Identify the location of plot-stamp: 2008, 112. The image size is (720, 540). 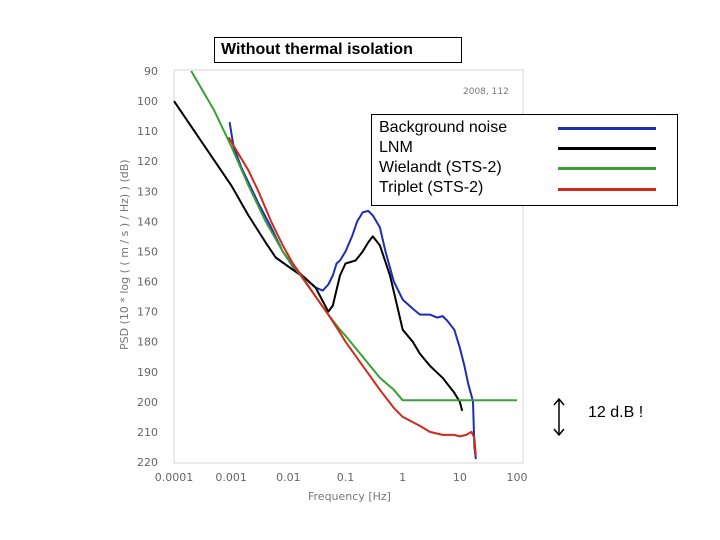
(486, 92).